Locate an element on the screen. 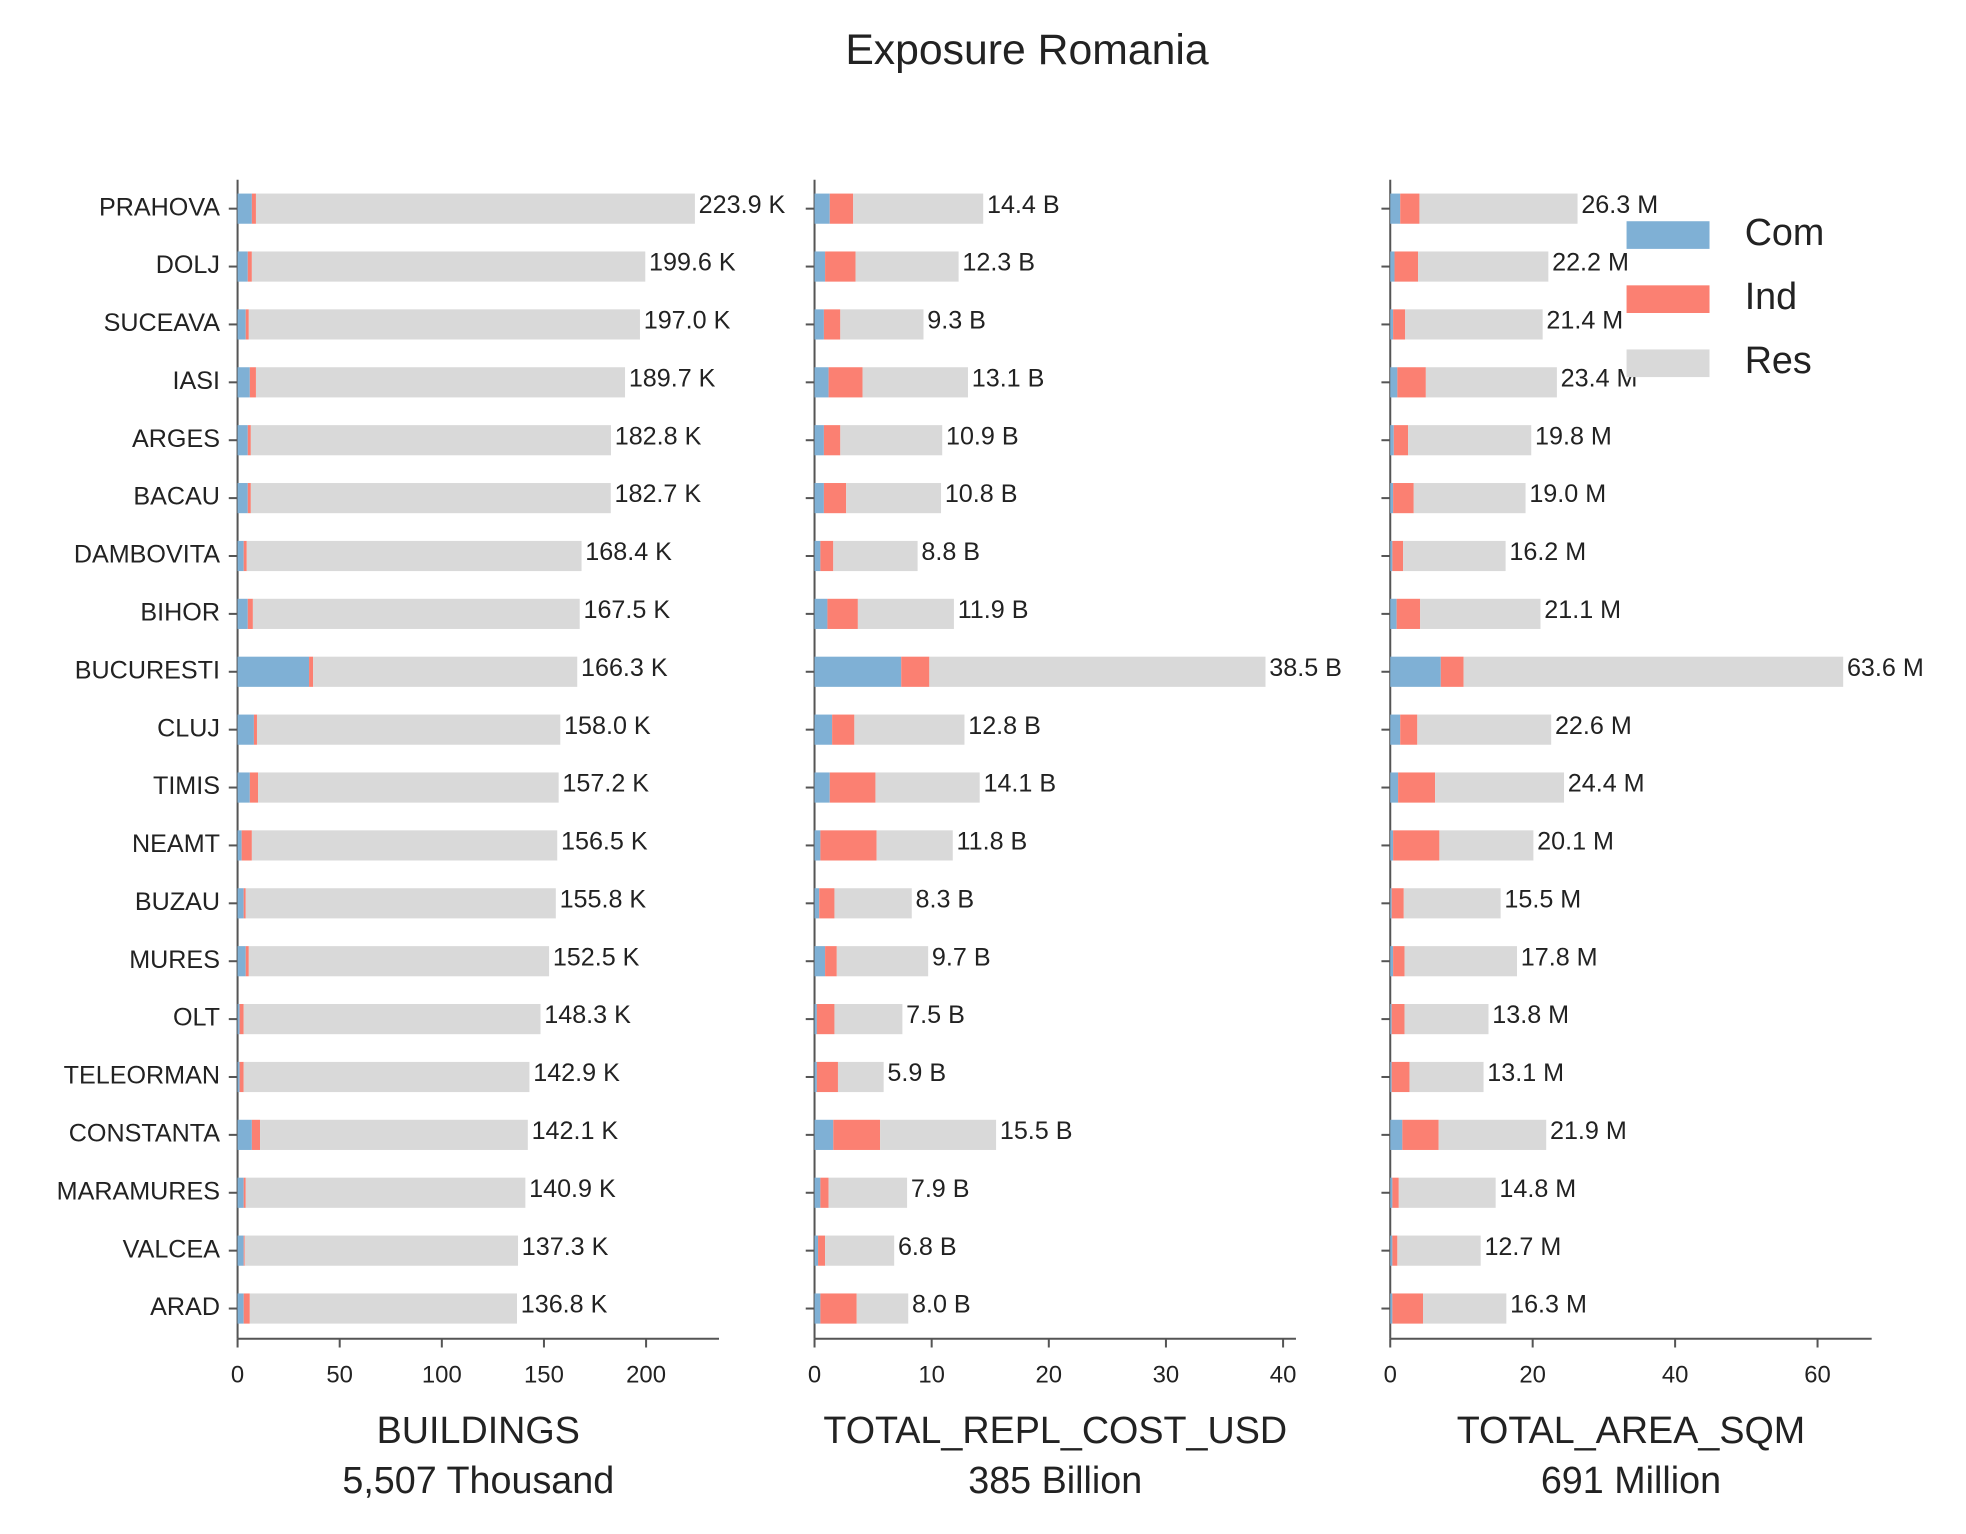 This screenshot has width=1966, height=1534. total-label: 20.1 M is located at coordinates (1575, 842).